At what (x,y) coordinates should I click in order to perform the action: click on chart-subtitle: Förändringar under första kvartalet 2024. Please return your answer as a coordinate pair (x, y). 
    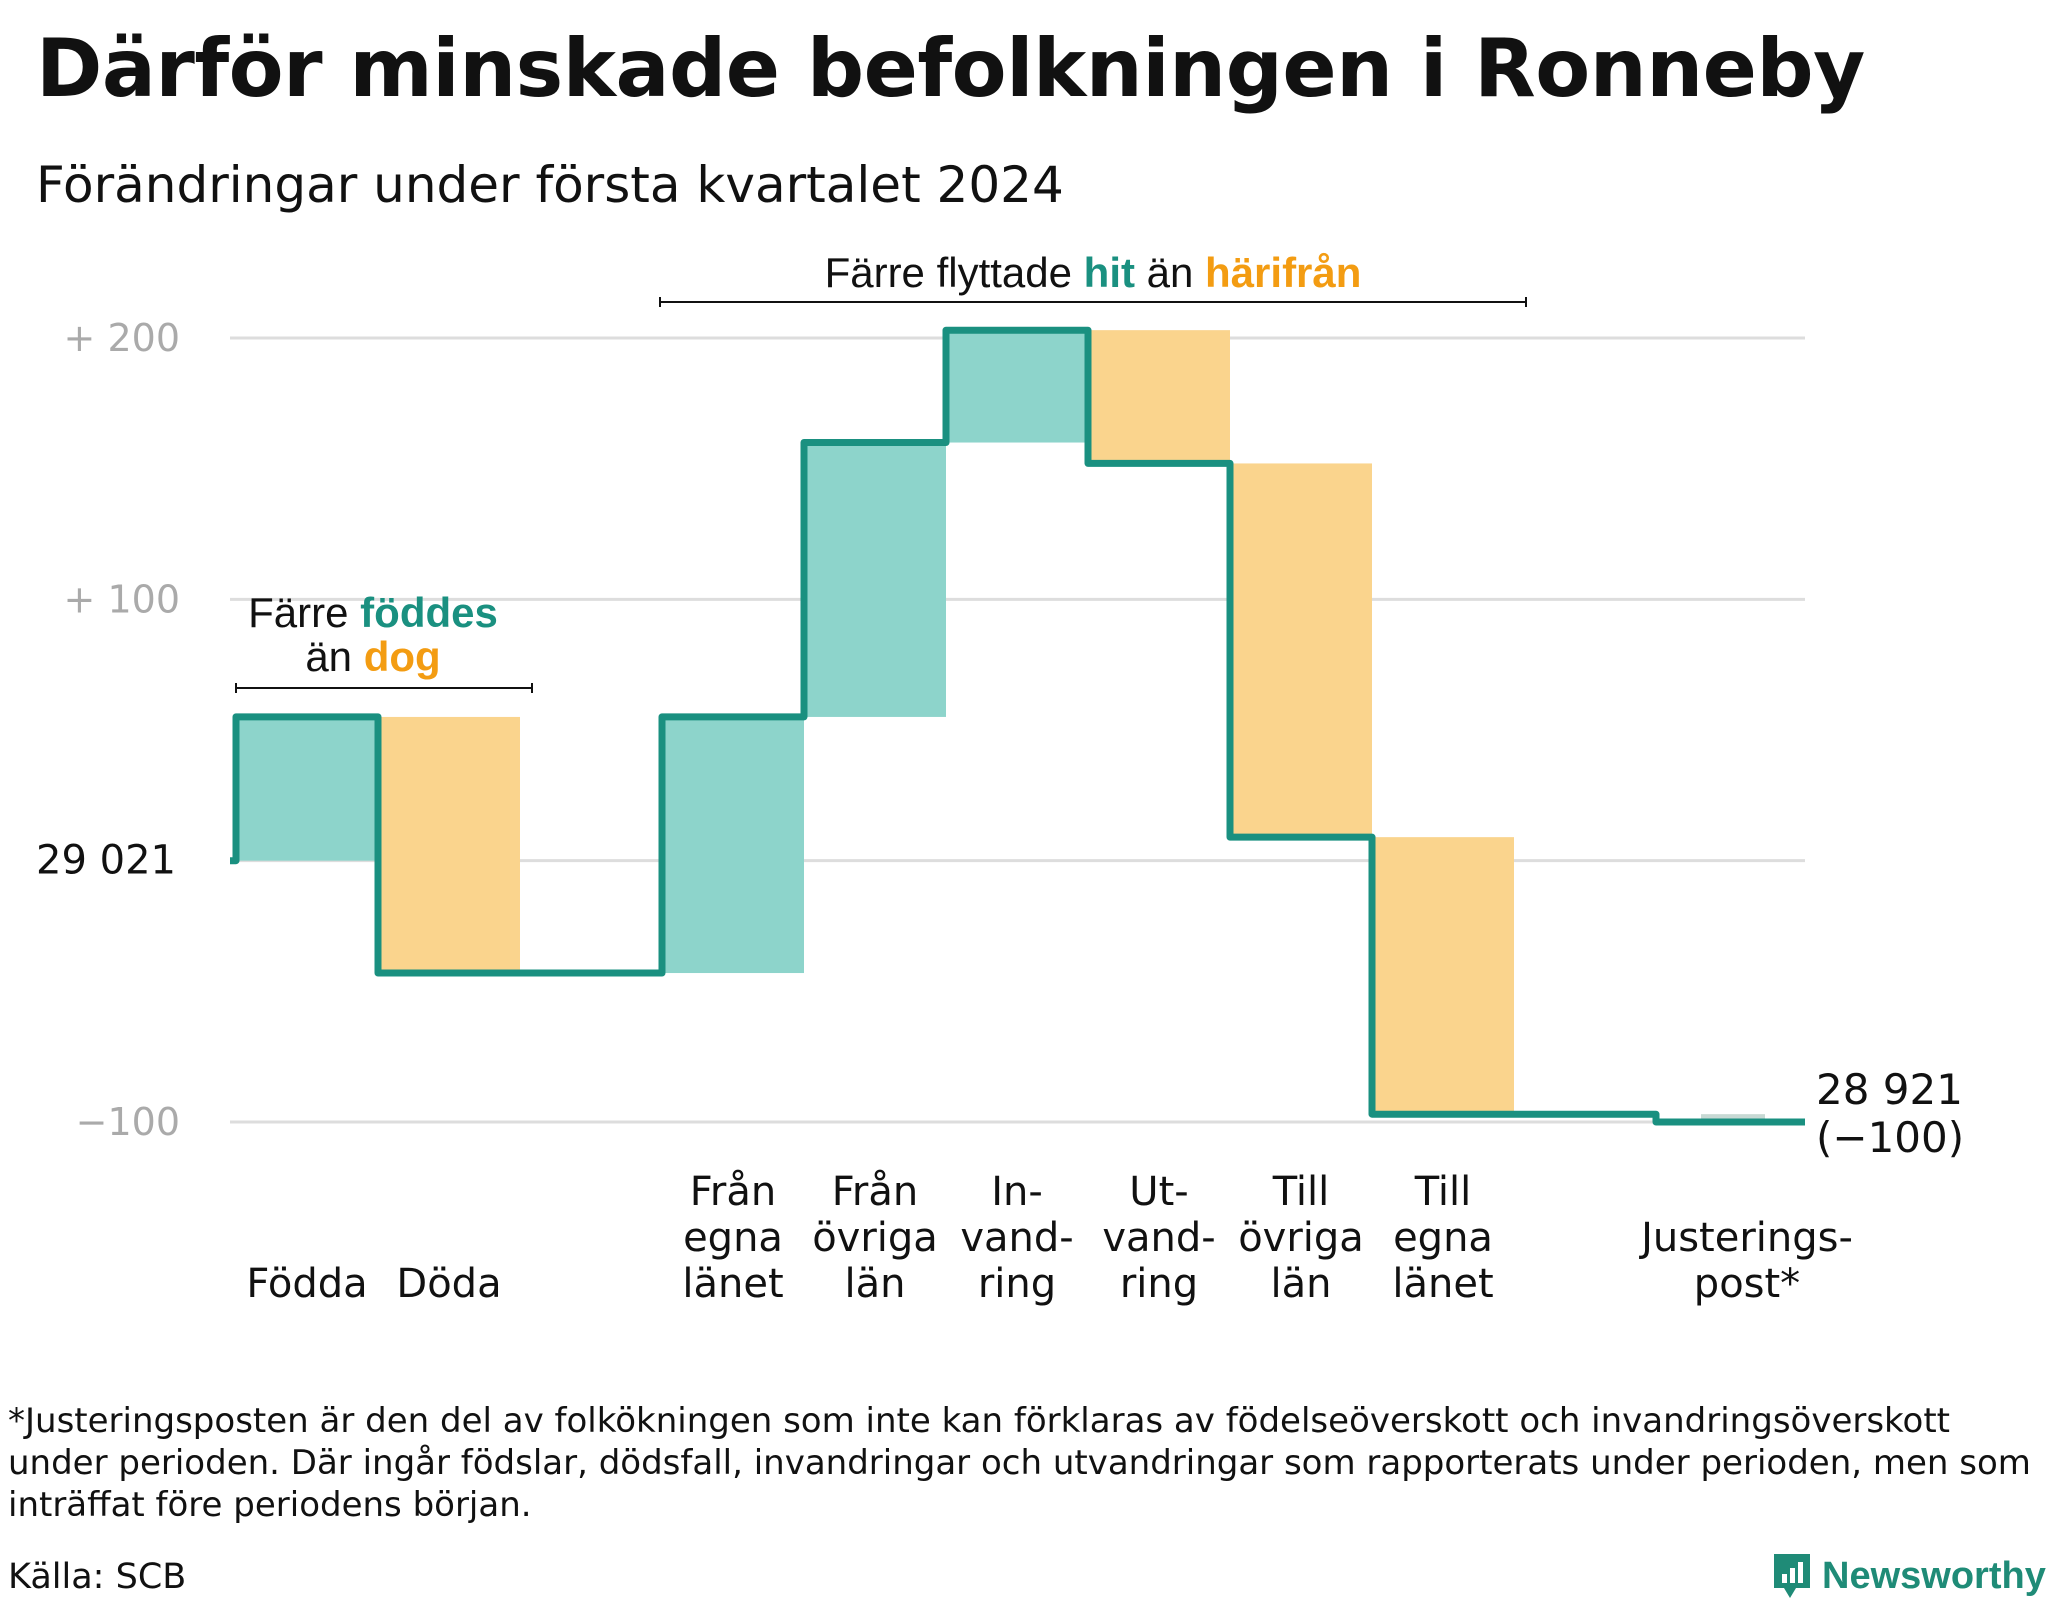
    Looking at the image, I should click on (550, 185).